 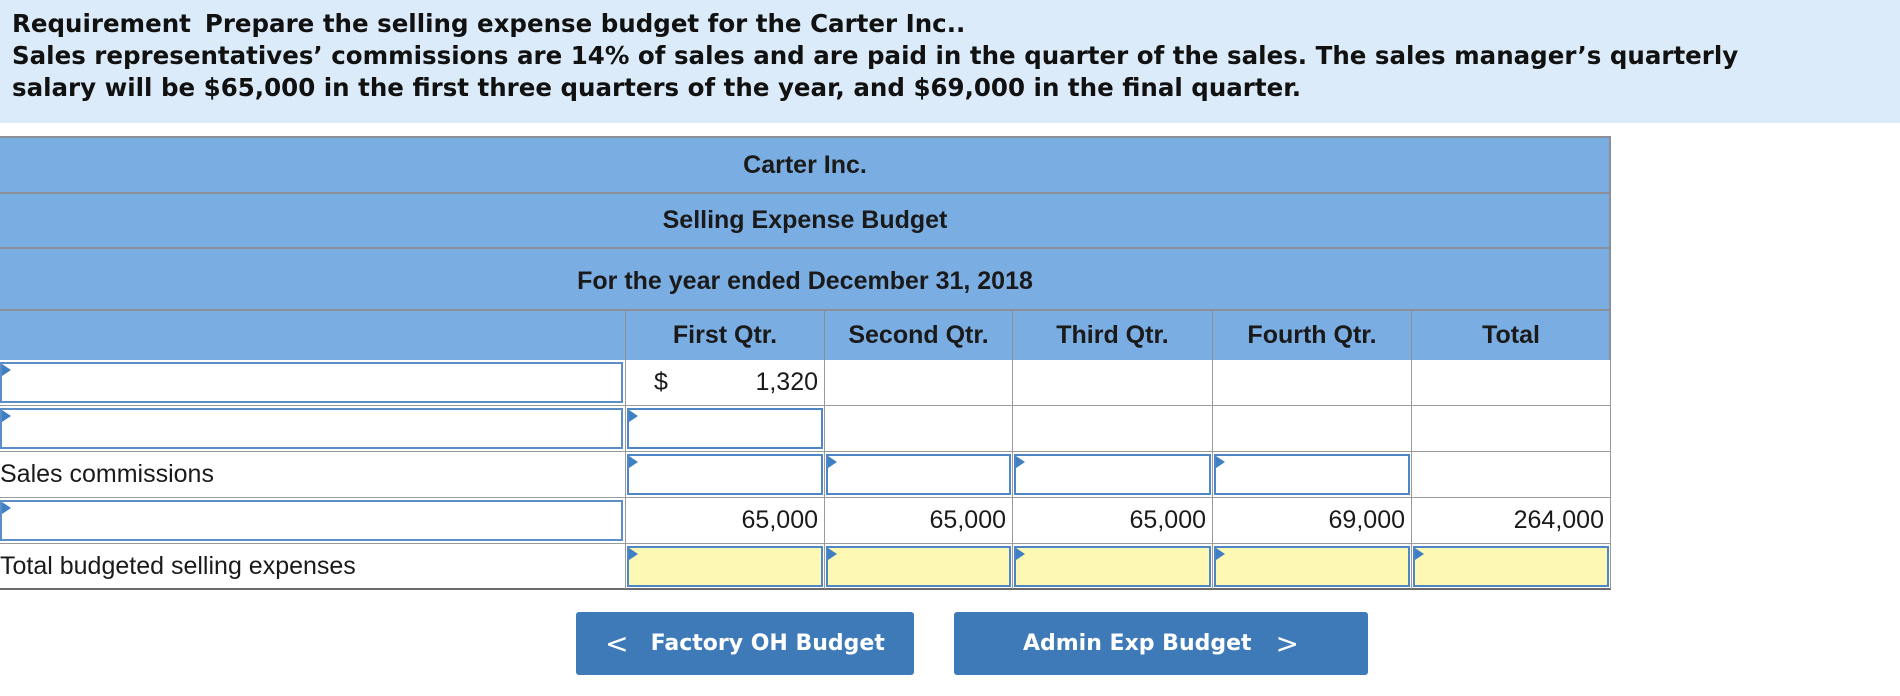 I want to click on cell-value: 1,320, so click(x=786, y=382).